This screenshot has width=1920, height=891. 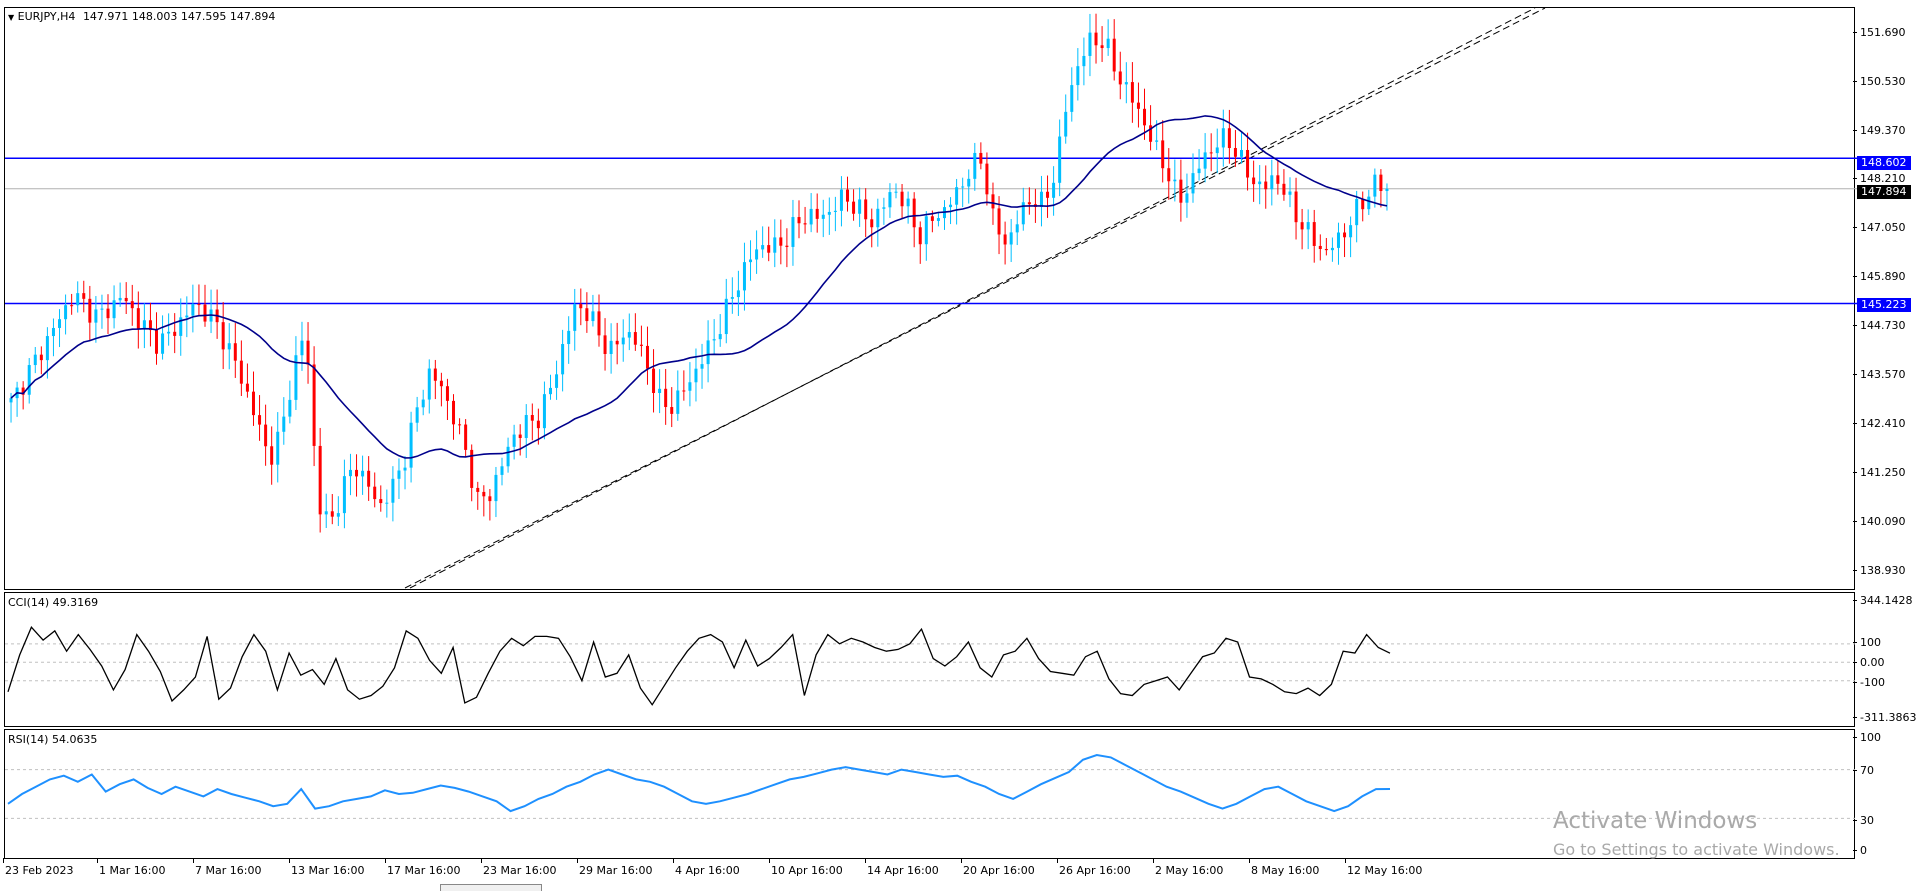 What do you see at coordinates (1696, 849) in the screenshot?
I see `activation-watermark-text: Go to Settings to activate Windows.` at bounding box center [1696, 849].